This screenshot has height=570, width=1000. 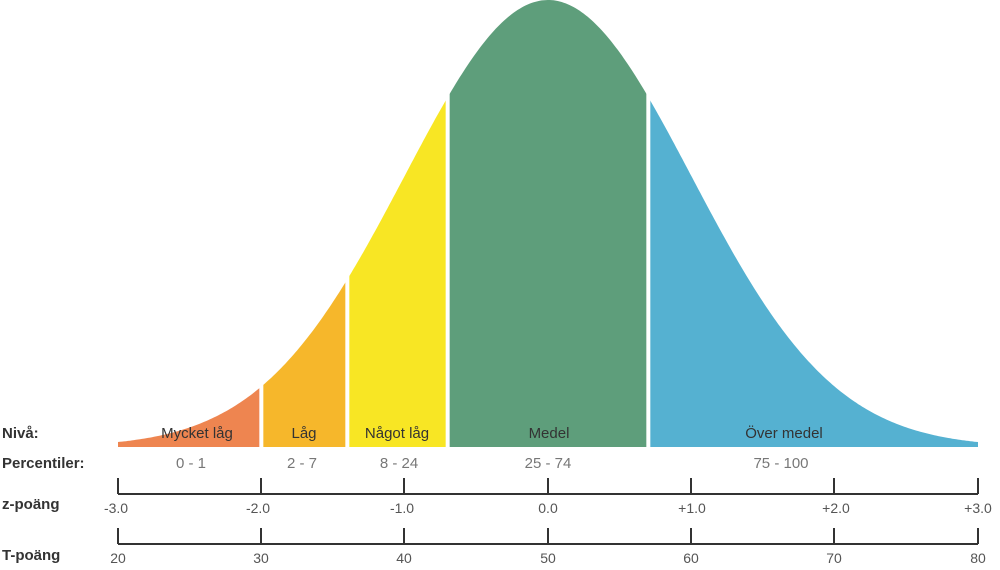 I want to click on z-tick-label: -1.0, so click(x=402, y=508).